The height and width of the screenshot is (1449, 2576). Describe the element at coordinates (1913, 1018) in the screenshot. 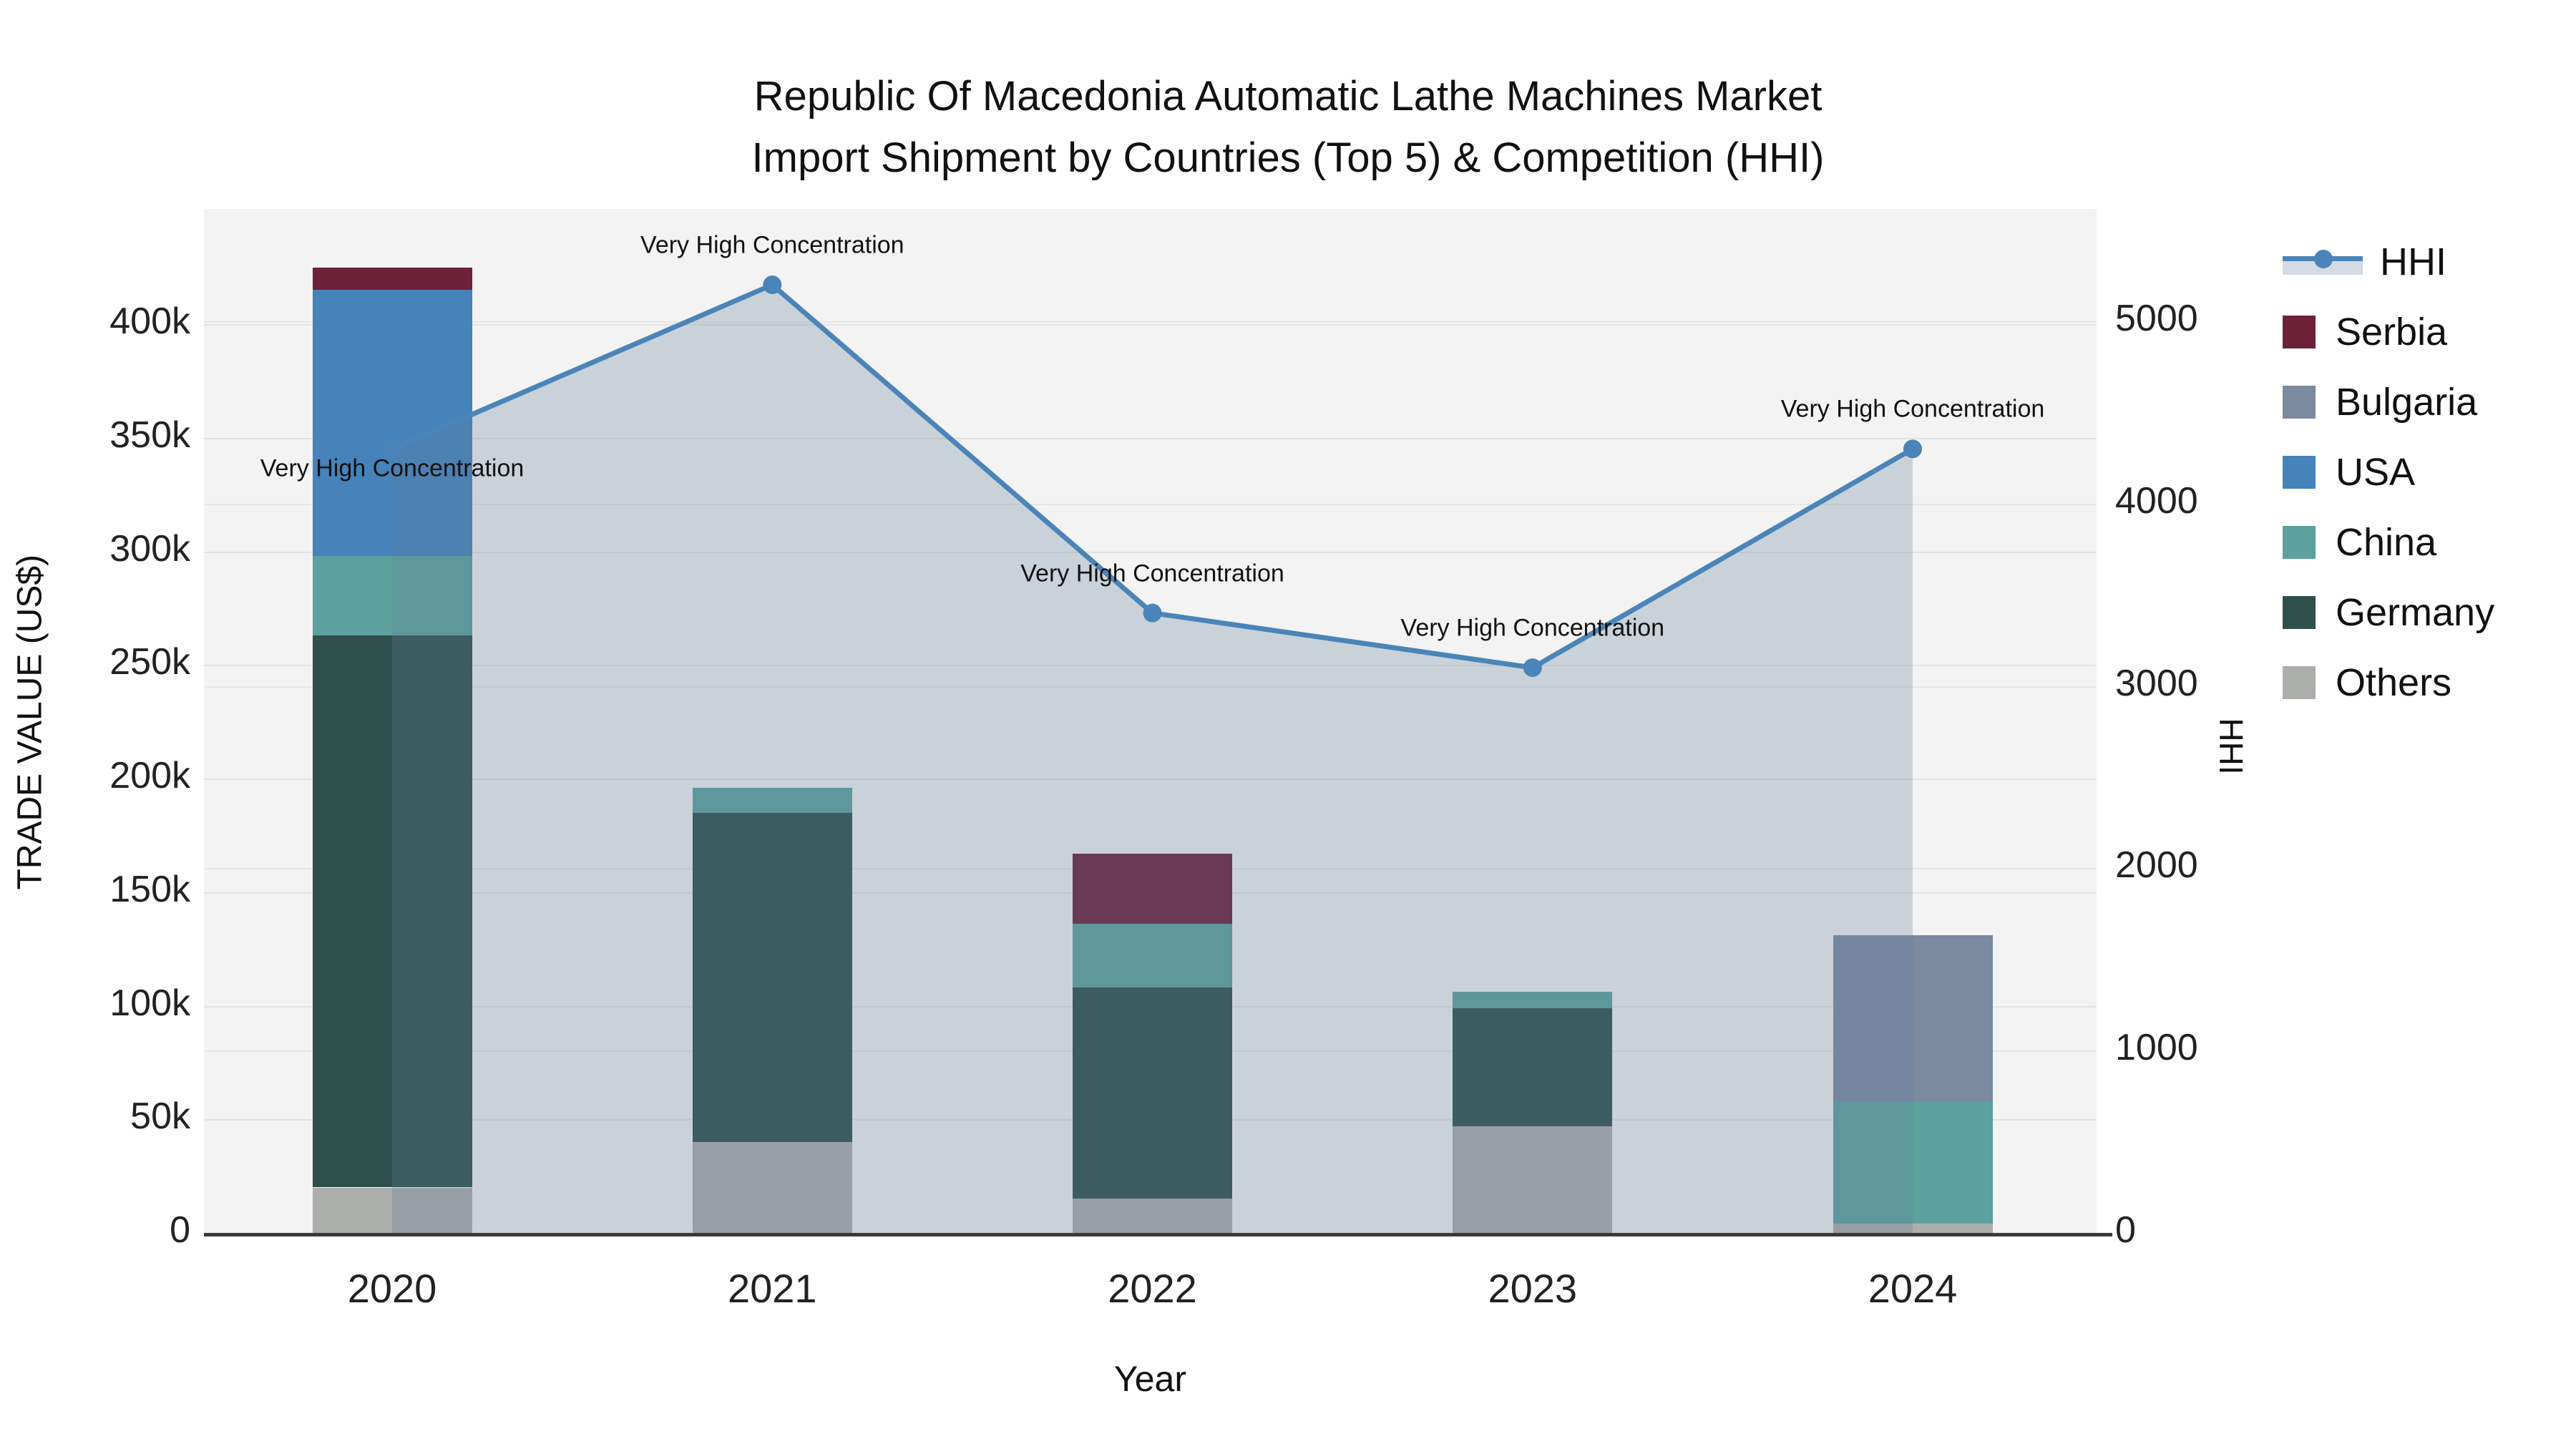

I see `bar-segment-bulgaria-2024` at that location.